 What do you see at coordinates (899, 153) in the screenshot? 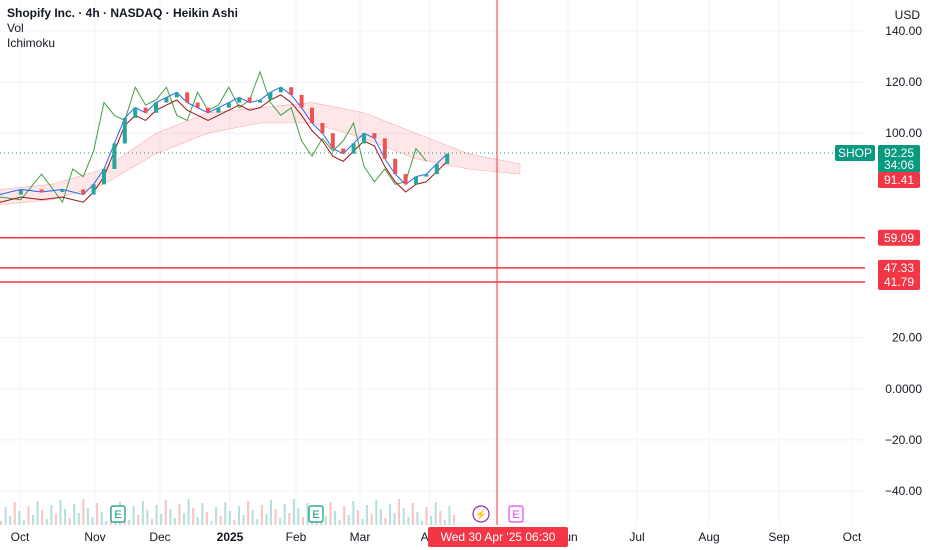
I see `price-tag-text: 92.25` at bounding box center [899, 153].